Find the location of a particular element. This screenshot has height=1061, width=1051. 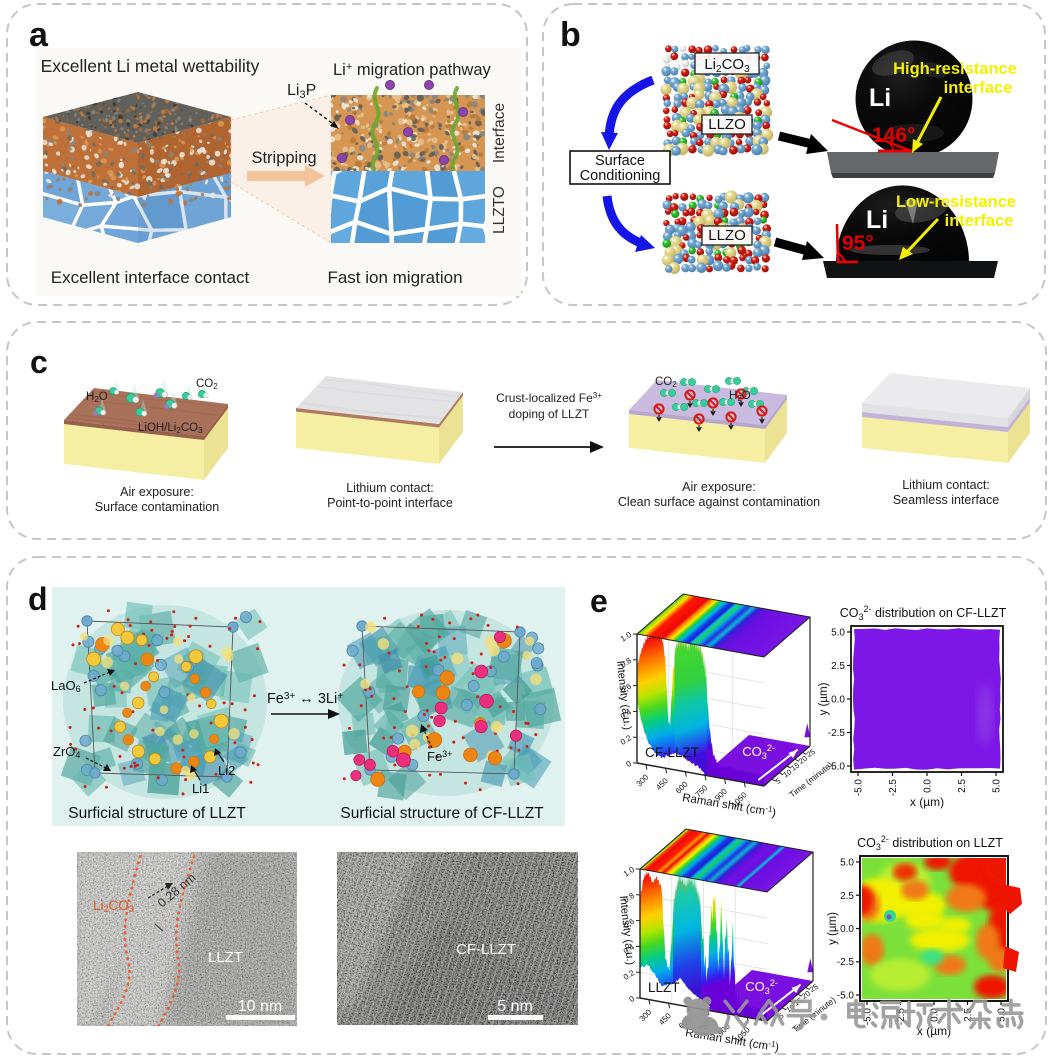

svg-text: Surface is located at coordinates (620, 161).